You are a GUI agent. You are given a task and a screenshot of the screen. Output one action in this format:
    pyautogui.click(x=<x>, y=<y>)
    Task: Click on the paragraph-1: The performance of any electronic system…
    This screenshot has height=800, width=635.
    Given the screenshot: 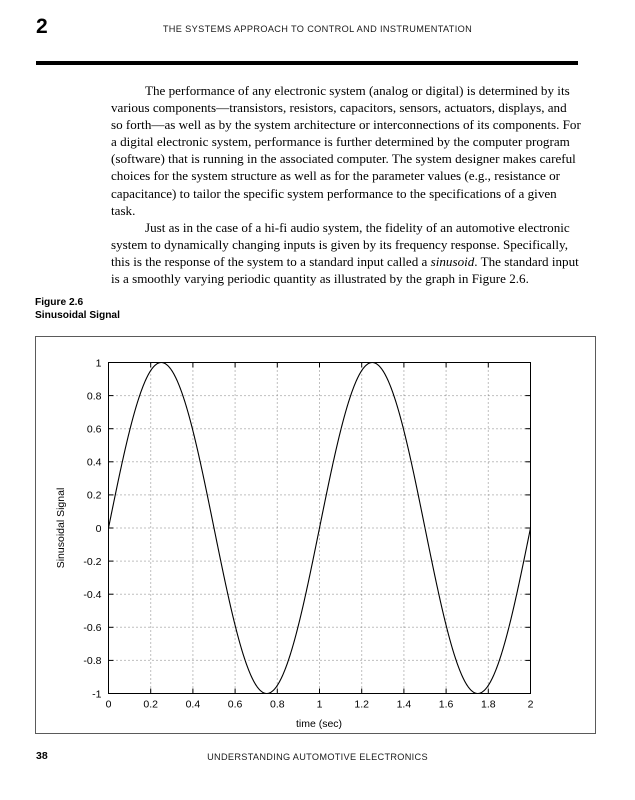 What is the action you would take?
    pyautogui.click(x=346, y=150)
    